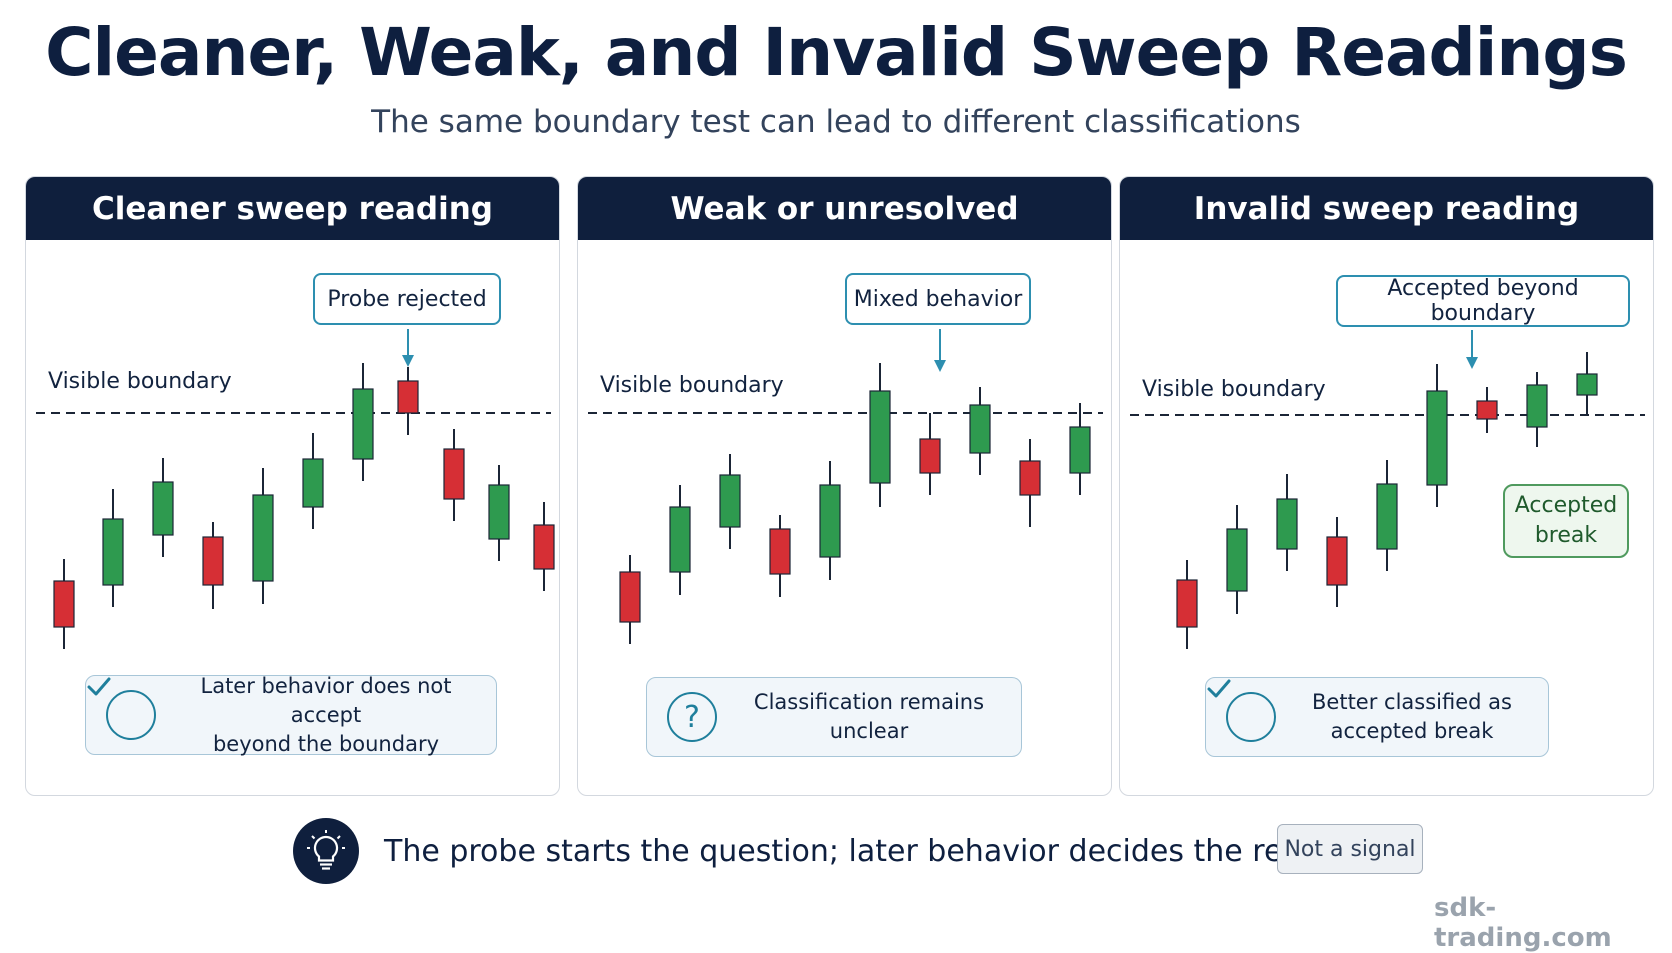 The image size is (1672, 953). I want to click on question-circle-icon: ?, so click(692, 717).